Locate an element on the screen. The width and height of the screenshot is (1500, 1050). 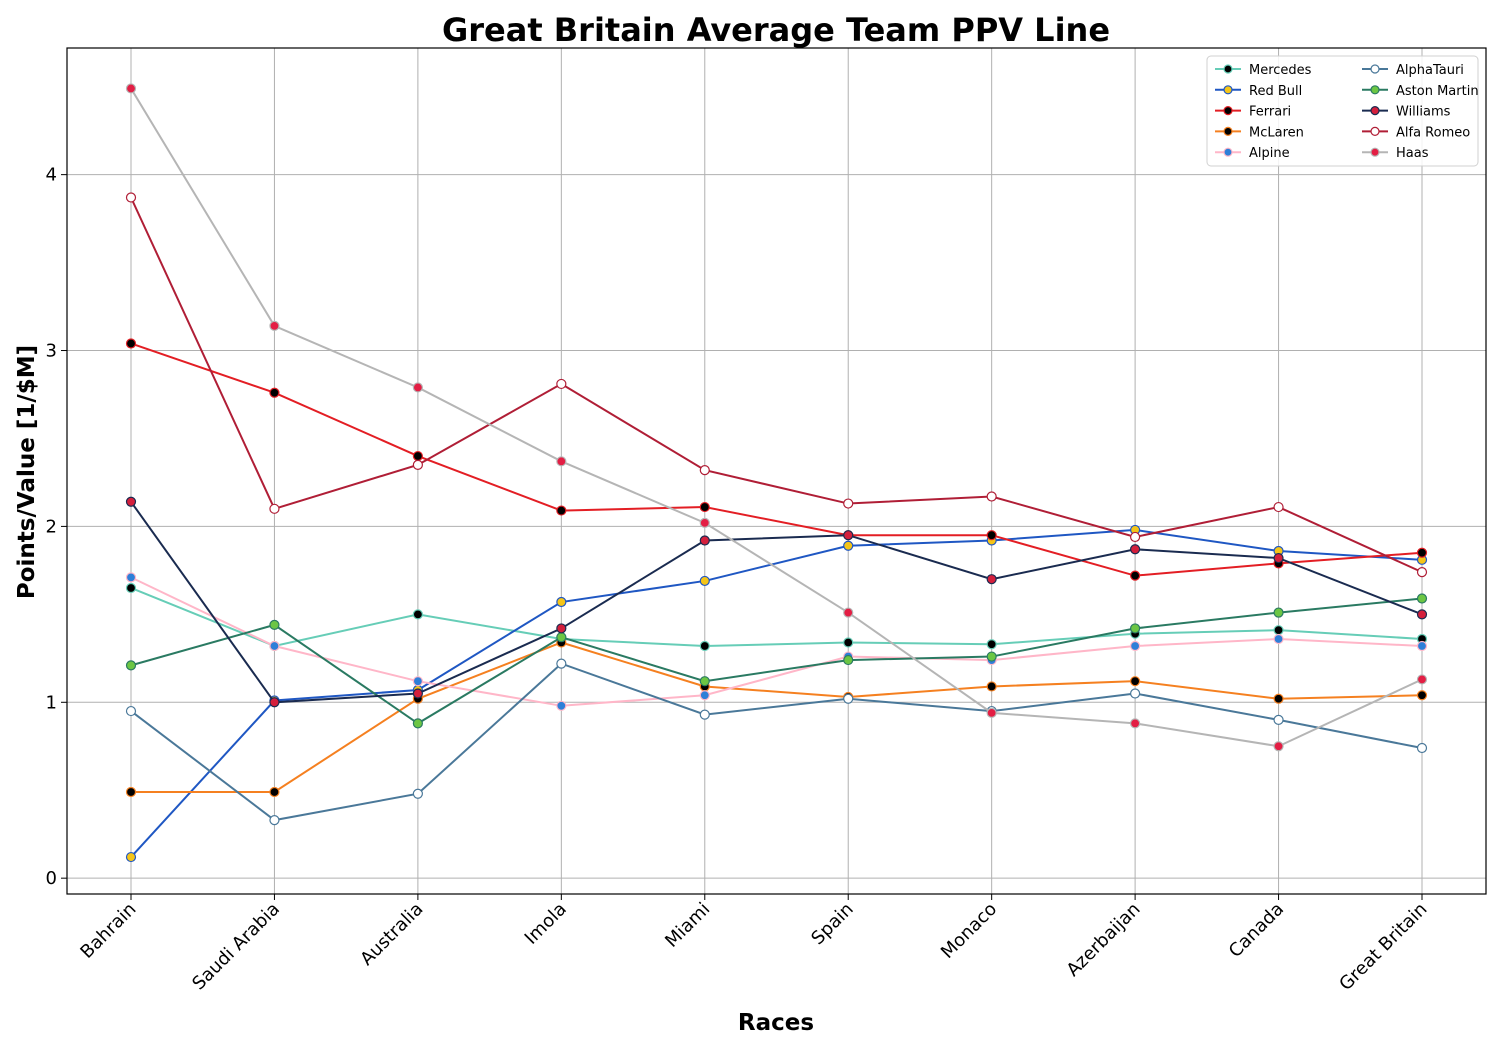
legend-marker-mercedes is located at coordinates (1228, 69).